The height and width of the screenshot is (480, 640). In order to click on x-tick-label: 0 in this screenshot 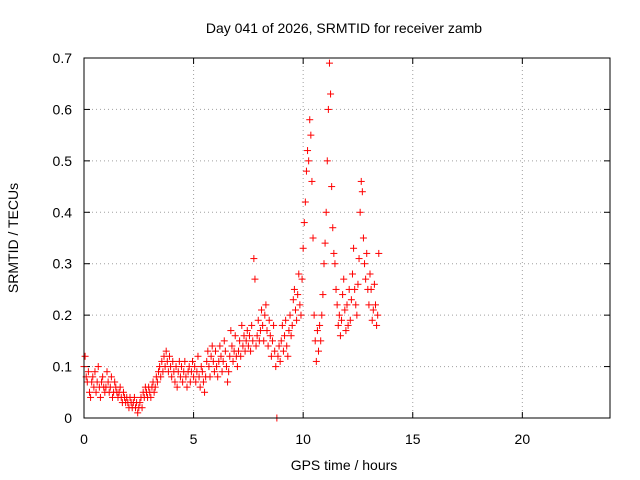, I will do `click(84, 439)`.